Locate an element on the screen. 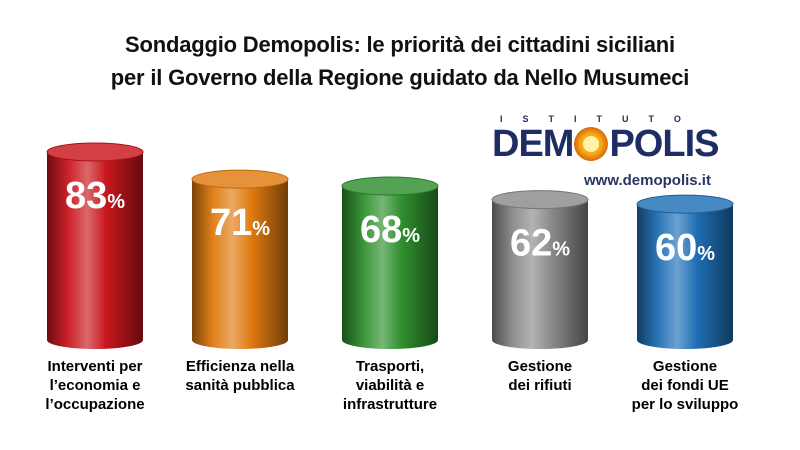  bar-3: 68% is located at coordinates (390, 262).